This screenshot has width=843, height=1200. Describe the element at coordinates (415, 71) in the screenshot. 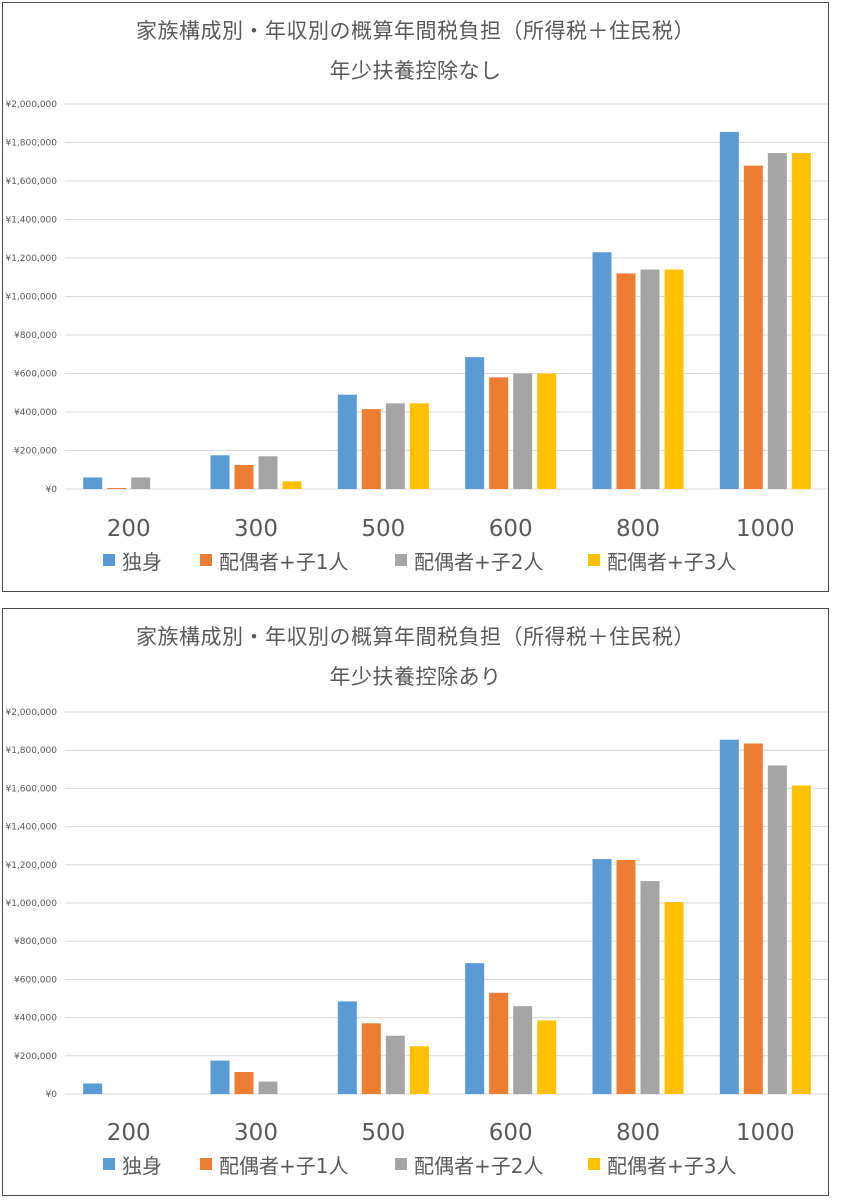

I see `chart-subtitle: 年少扶養控除なし` at that location.